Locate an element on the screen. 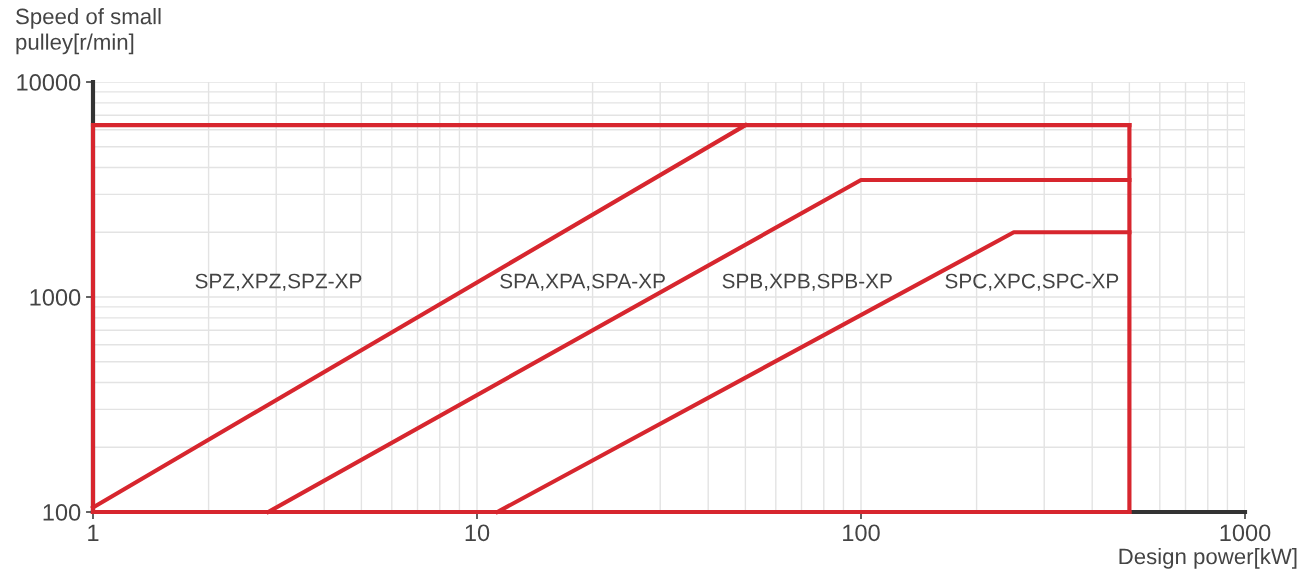  annotation: SPZ,XPZ,SPZ-XP is located at coordinates (278, 282).